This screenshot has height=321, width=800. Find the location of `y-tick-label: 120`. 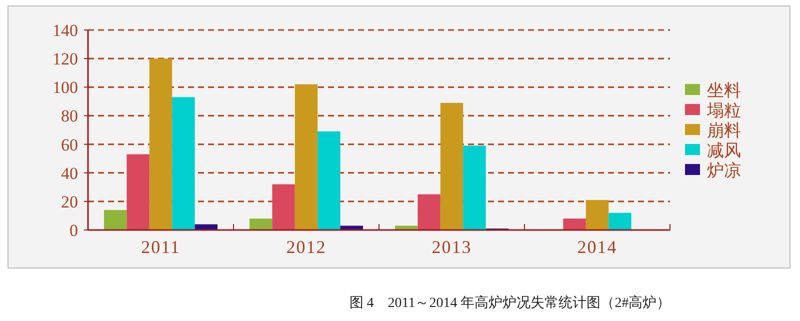

y-tick-label: 120 is located at coordinates (65, 59).